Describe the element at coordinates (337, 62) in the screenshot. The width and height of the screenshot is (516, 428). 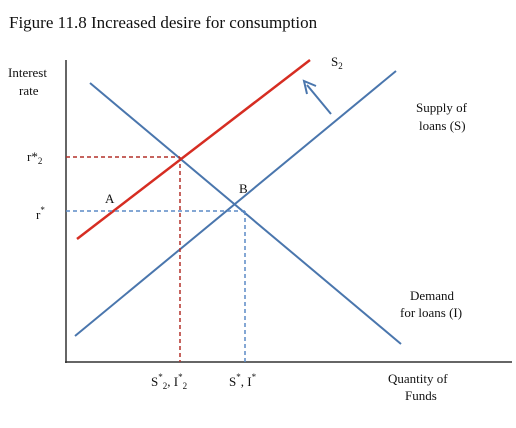
I see `s2-curve-label: S2` at that location.